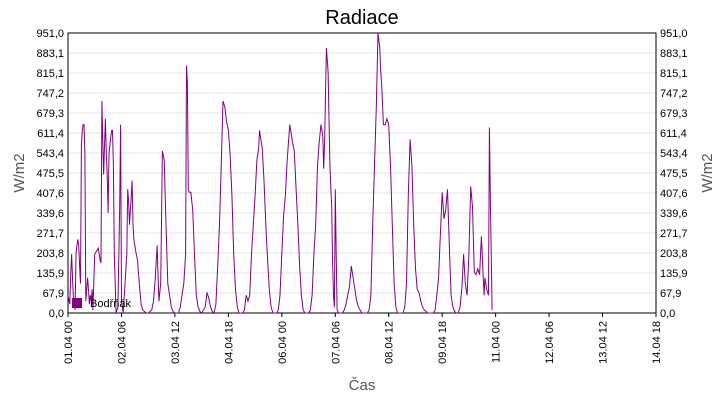  What do you see at coordinates (50, 94) in the screenshot?
I see `y-tick-label-left: 747,2` at bounding box center [50, 94].